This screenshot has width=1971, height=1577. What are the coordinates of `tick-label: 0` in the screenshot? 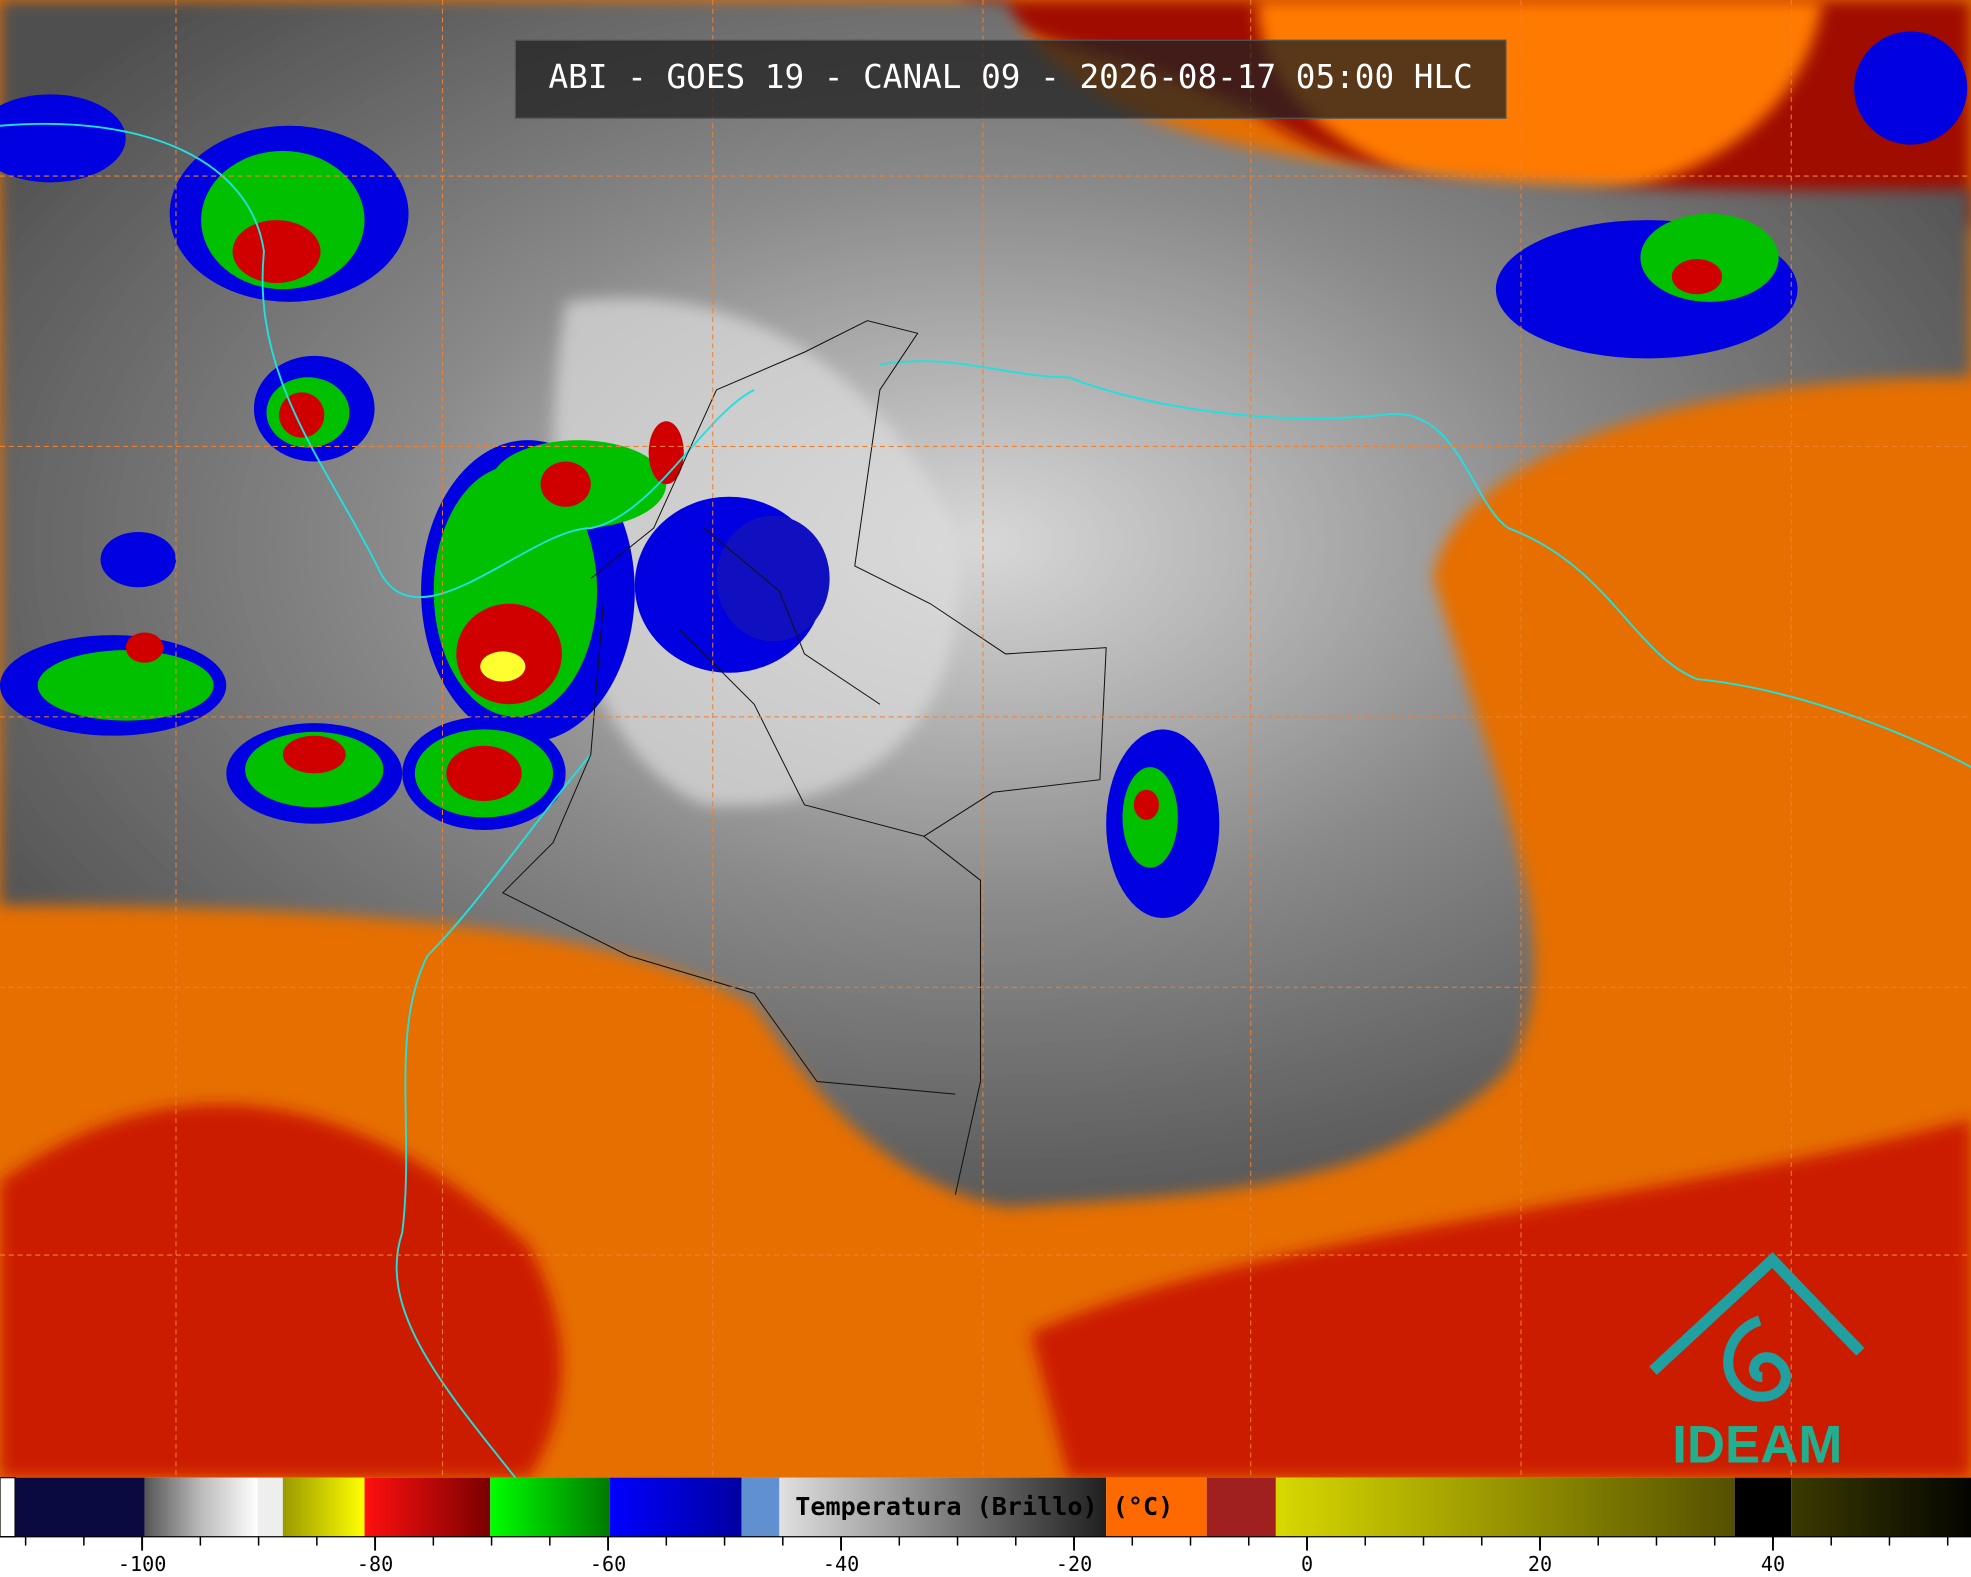 It's located at (1307, 1564).